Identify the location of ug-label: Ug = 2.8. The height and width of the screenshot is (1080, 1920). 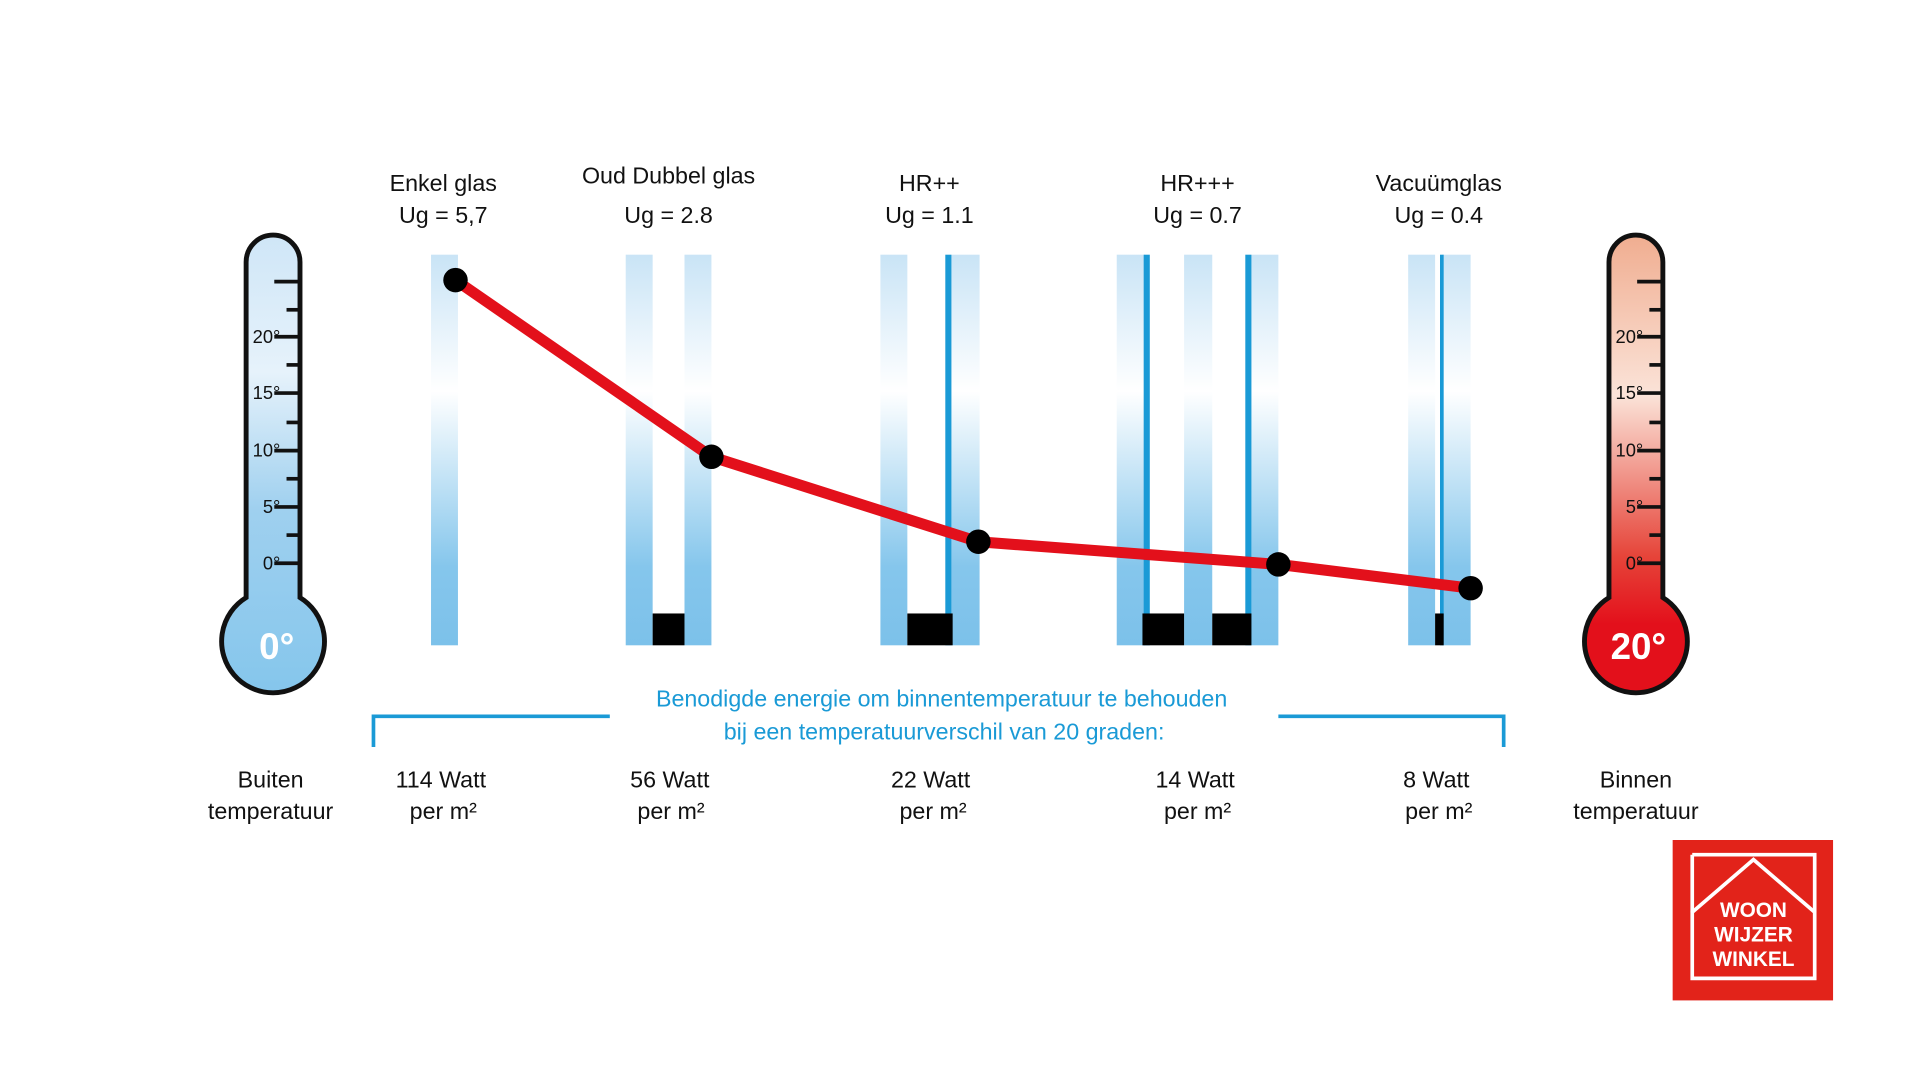
(668, 215).